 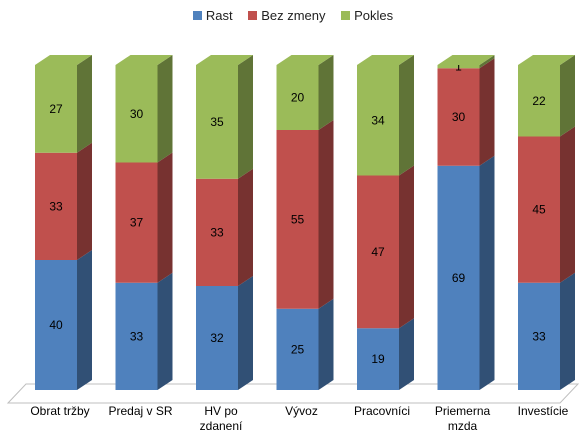 What do you see at coordinates (144, 60) in the screenshot?
I see `bar-predaj-v-sr-top` at bounding box center [144, 60].